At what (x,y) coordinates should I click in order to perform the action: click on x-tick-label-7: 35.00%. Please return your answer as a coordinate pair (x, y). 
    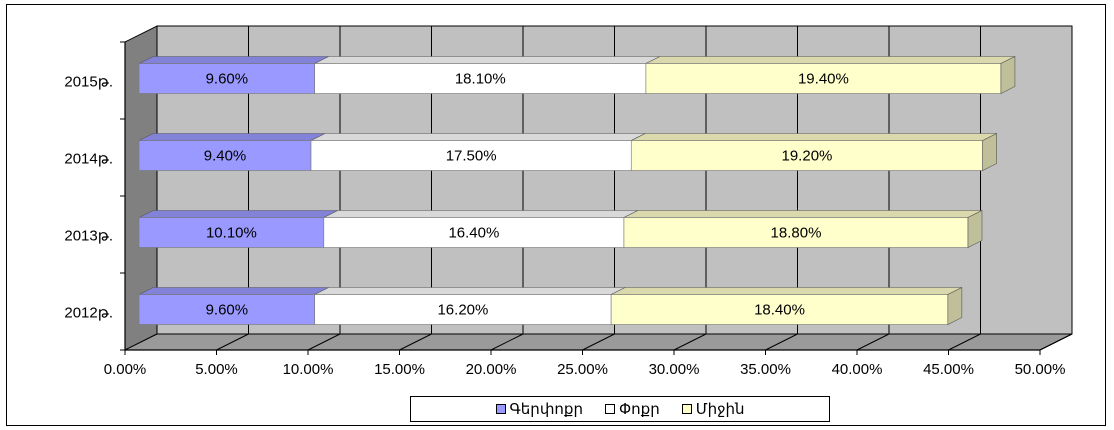
    Looking at the image, I should click on (765, 369).